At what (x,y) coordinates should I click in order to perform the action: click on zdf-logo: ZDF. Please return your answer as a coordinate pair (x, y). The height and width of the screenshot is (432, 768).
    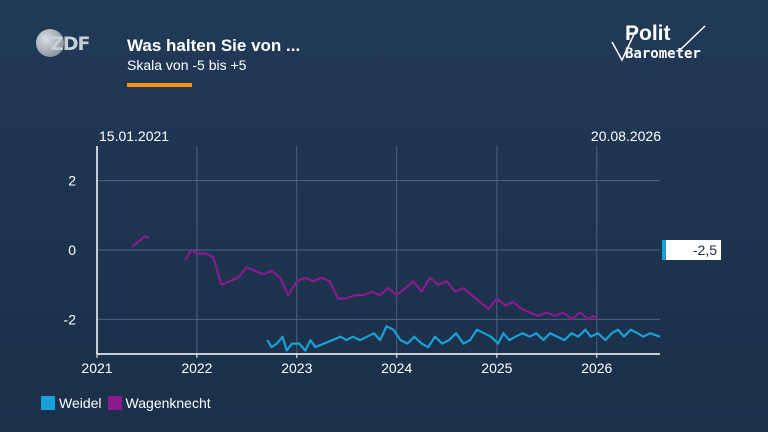
    Looking at the image, I should click on (63, 43).